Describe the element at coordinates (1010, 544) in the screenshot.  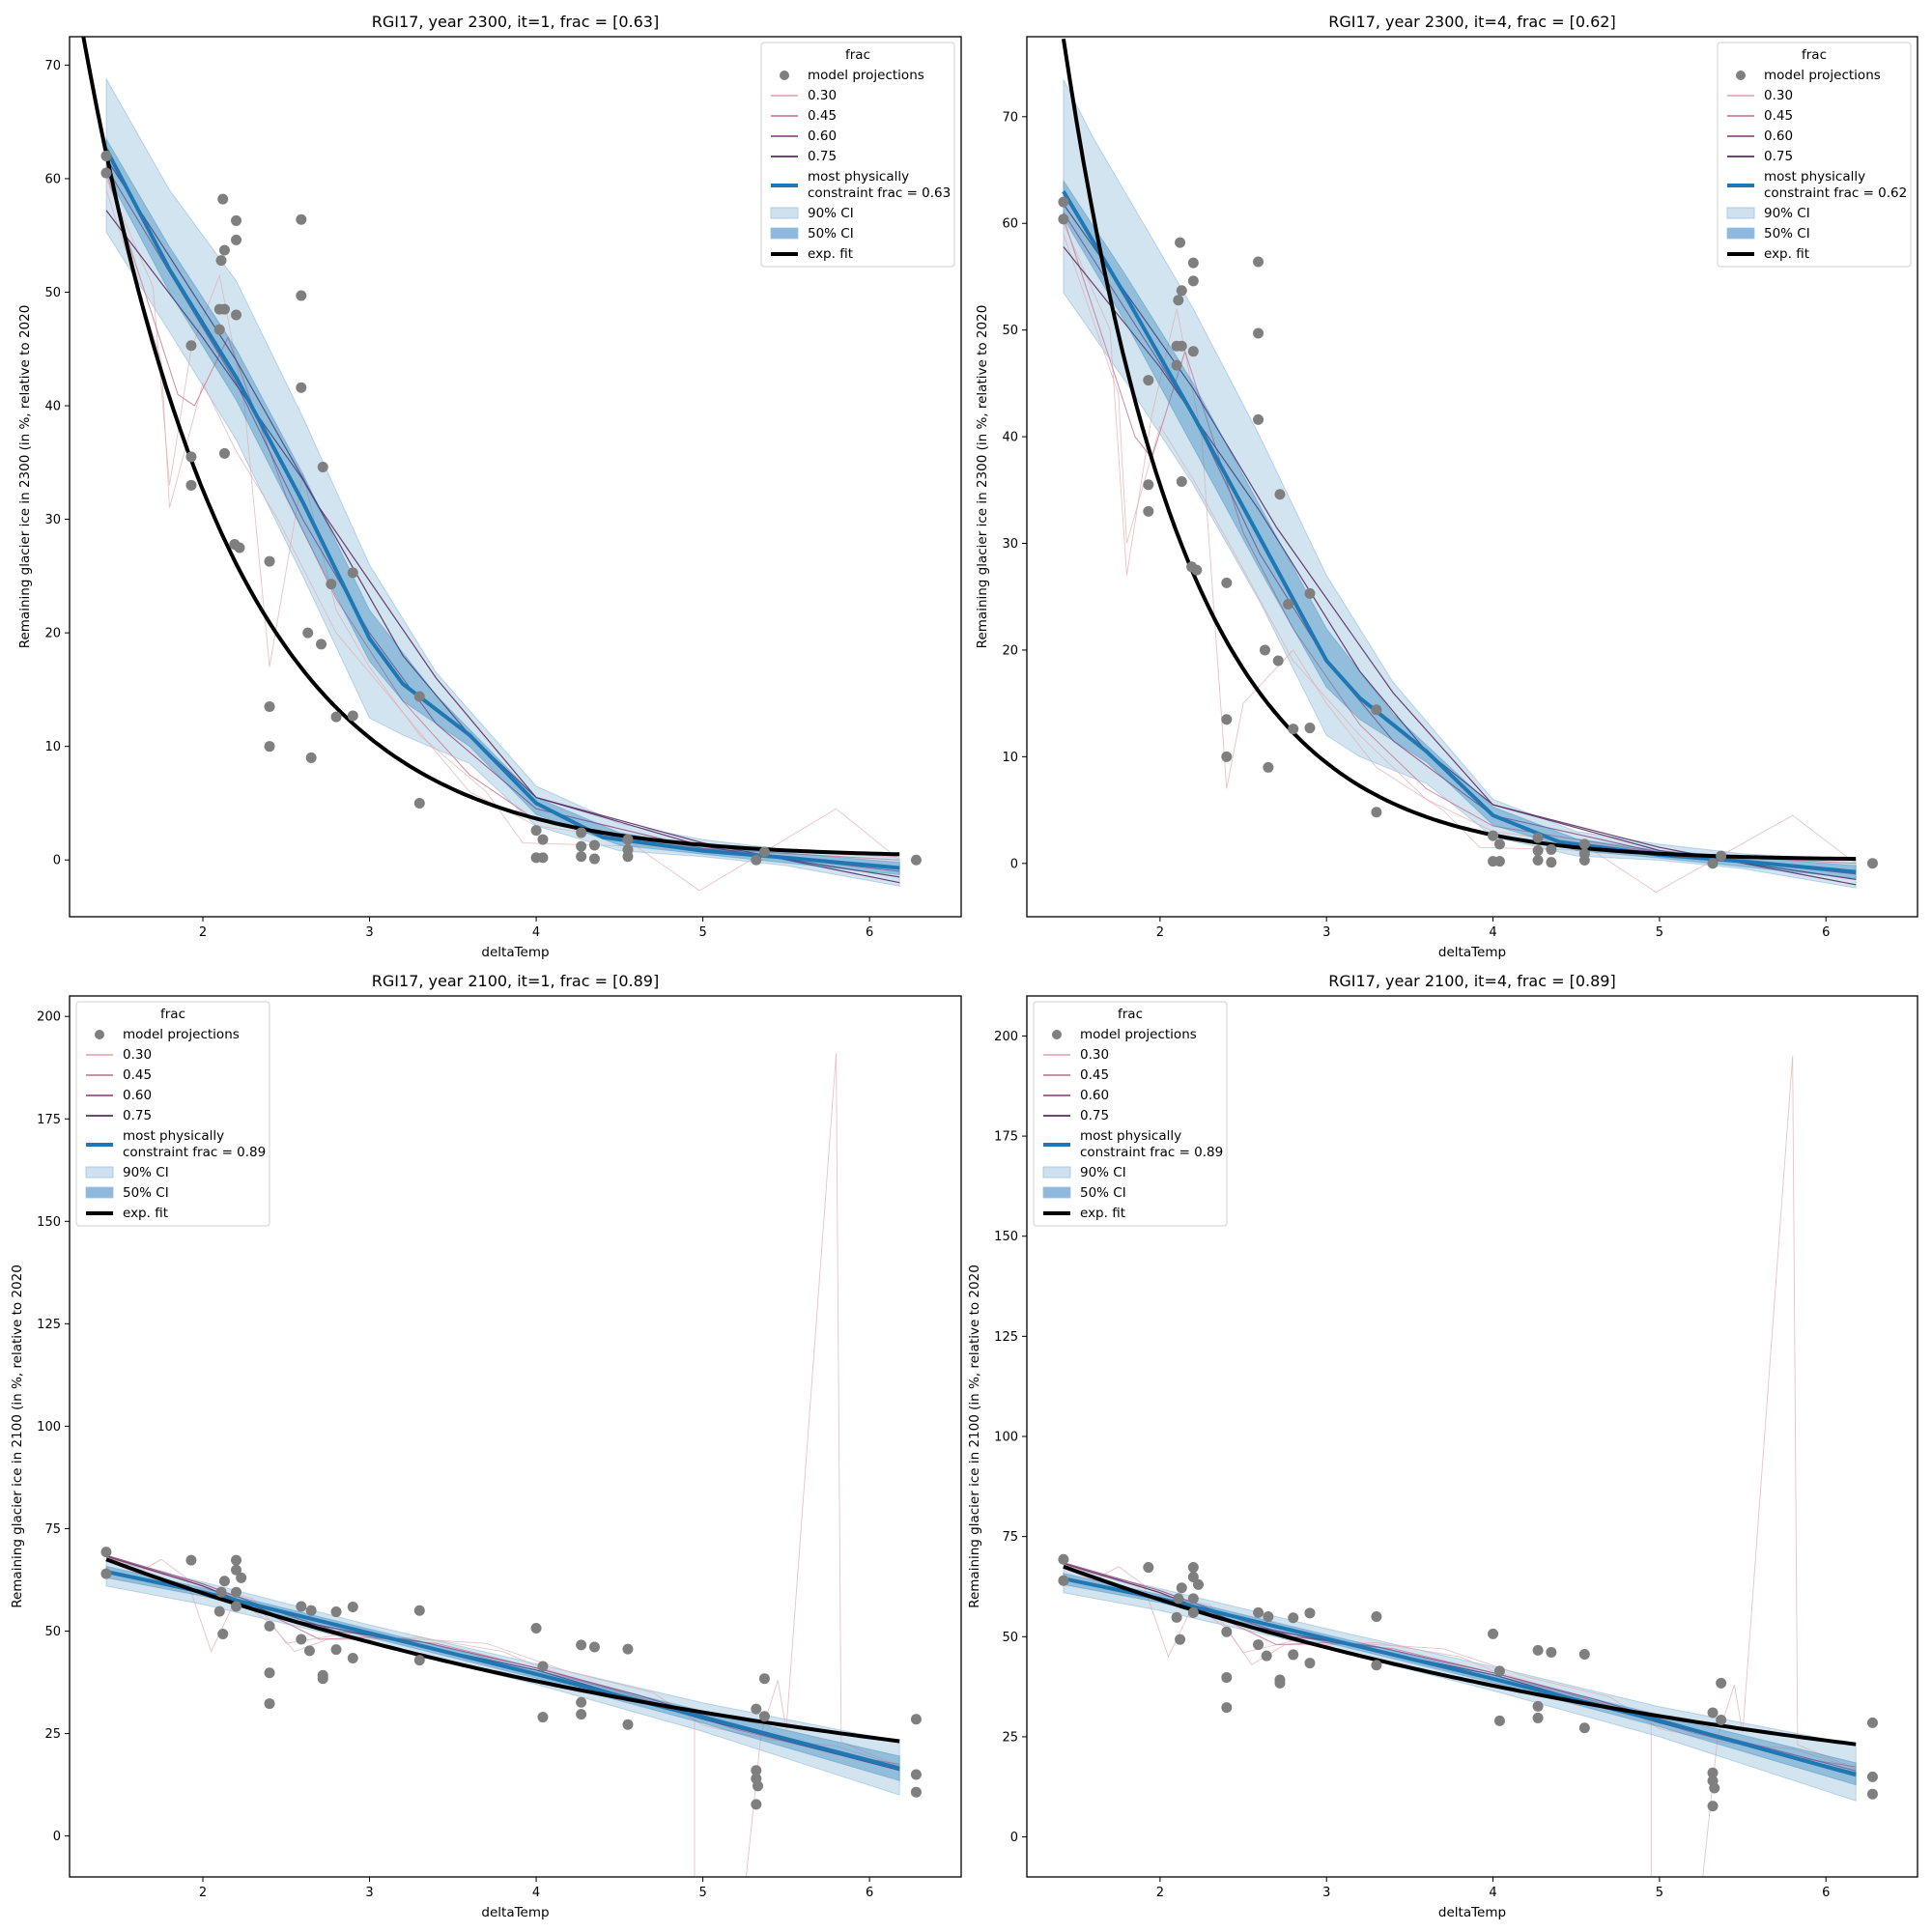
I see `y-tick-label: 30` at that location.